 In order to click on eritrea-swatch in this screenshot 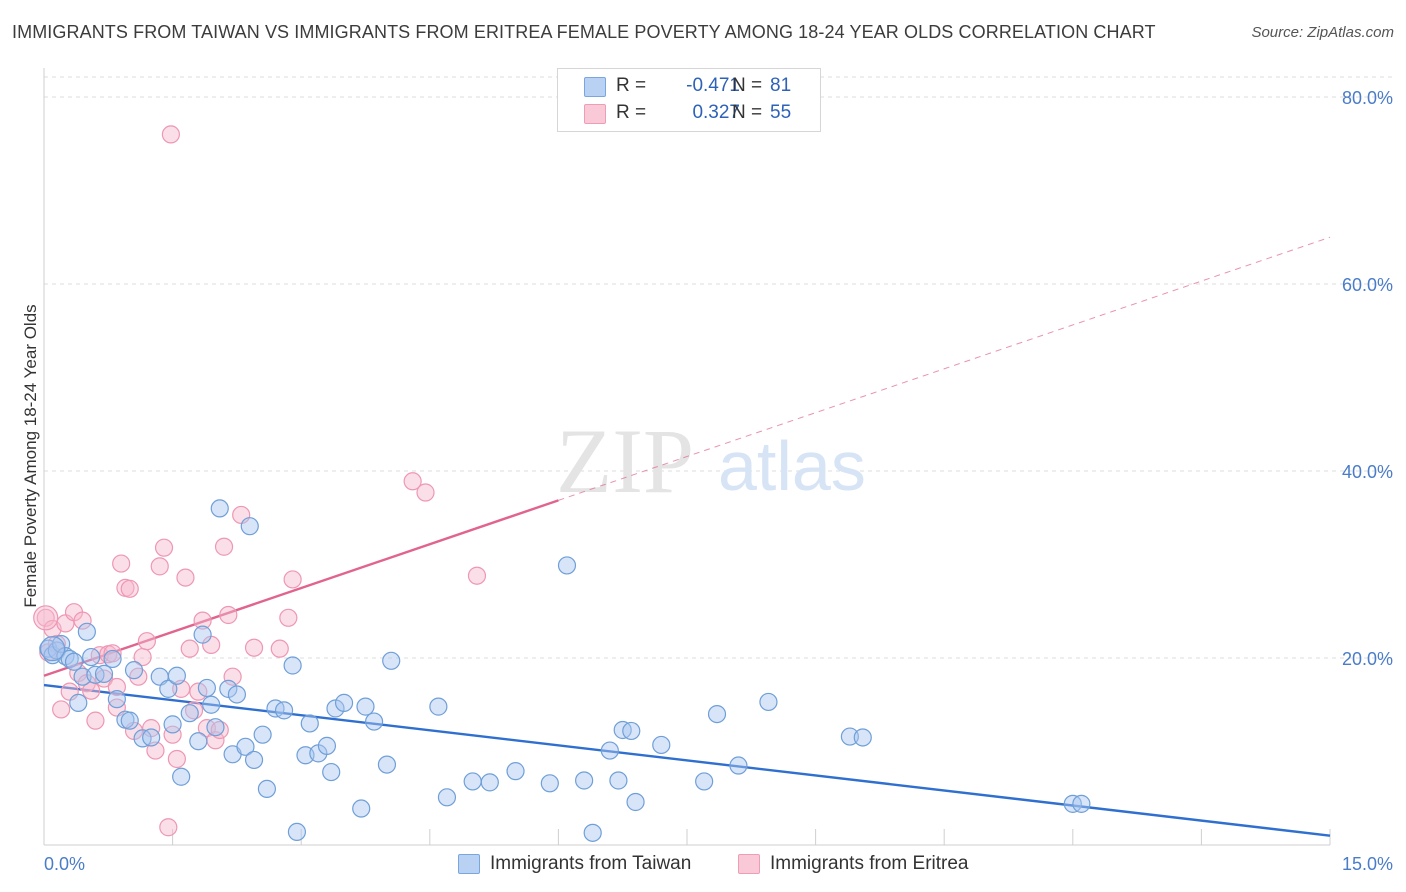, I will do `click(595, 114)`.